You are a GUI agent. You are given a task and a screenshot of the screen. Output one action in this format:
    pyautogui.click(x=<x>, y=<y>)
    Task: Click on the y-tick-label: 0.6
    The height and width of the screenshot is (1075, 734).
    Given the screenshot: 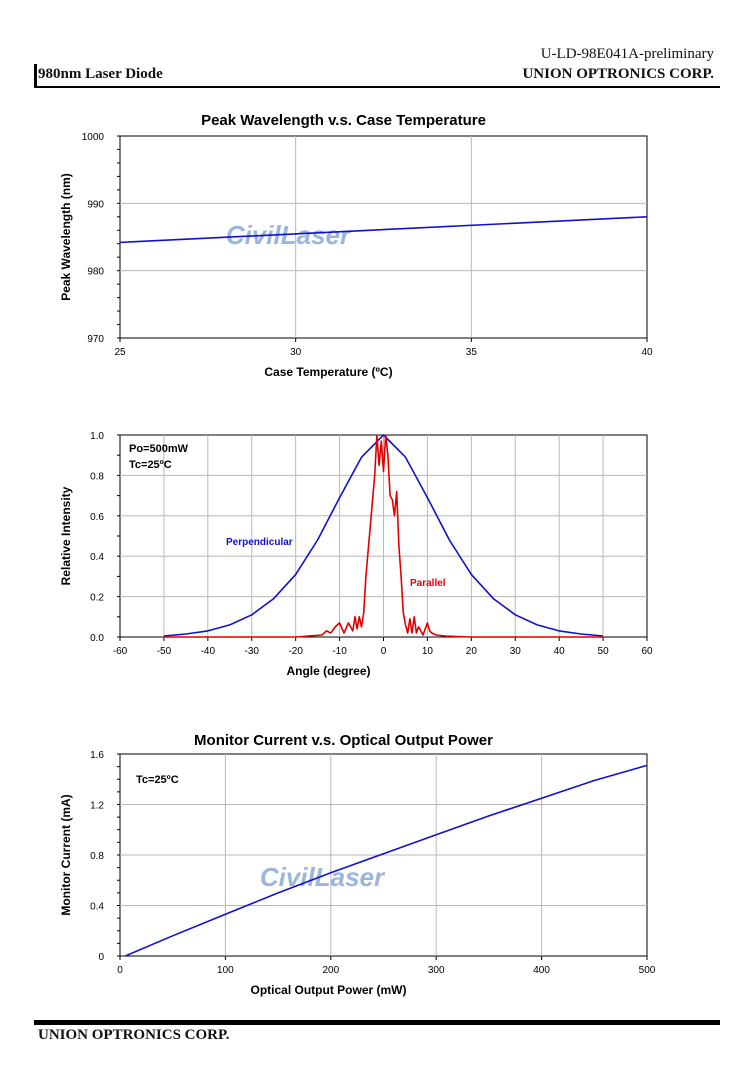 What is the action you would take?
    pyautogui.click(x=97, y=517)
    